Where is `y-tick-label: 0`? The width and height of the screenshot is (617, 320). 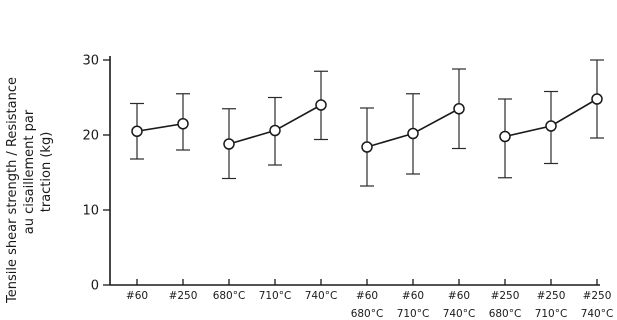 y-tick-label: 0 is located at coordinates (95, 286).